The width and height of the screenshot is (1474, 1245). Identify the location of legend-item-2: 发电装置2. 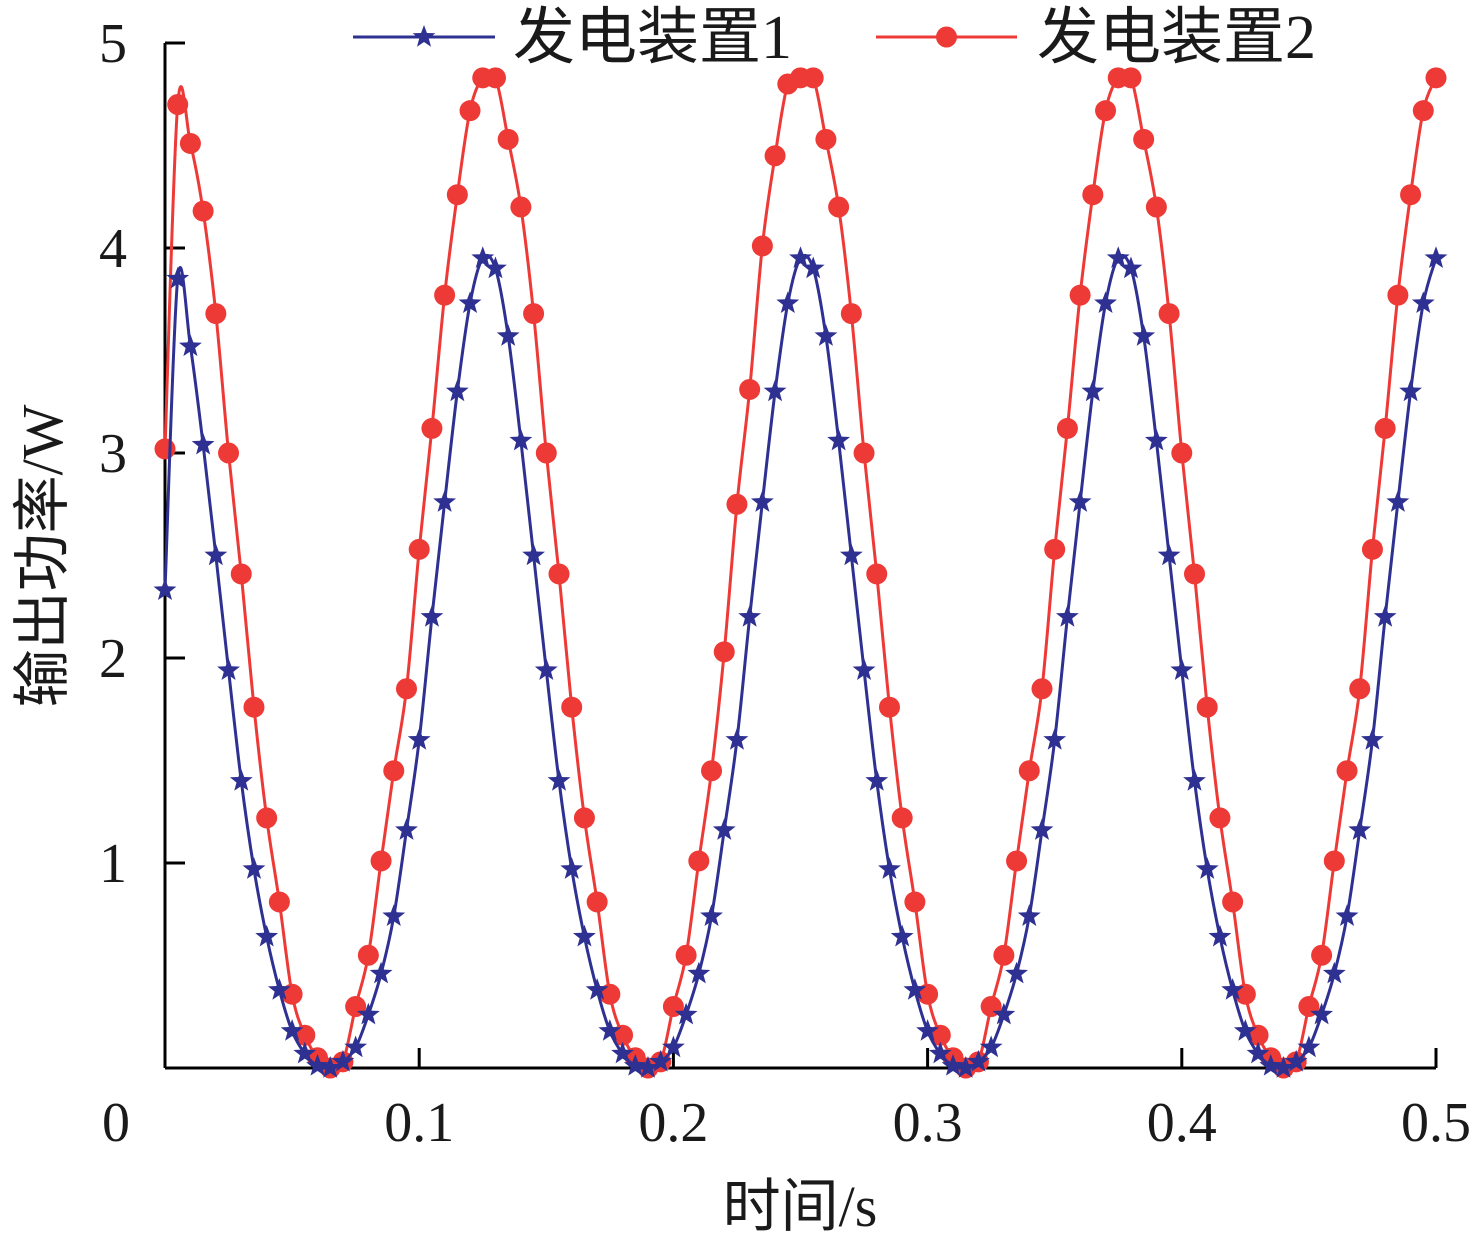
(1096, 38).